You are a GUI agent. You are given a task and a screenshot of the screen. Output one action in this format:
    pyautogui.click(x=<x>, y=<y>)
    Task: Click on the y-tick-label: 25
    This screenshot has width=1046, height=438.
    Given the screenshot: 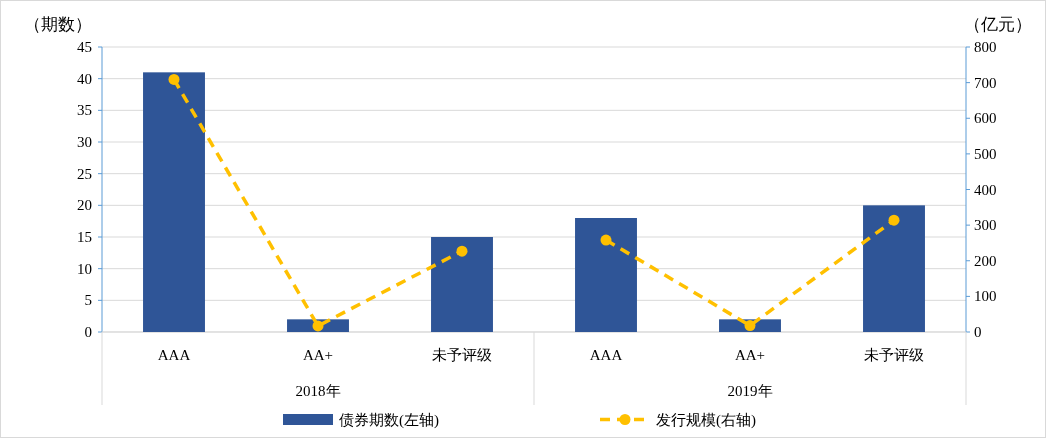 What is the action you would take?
    pyautogui.click(x=84, y=173)
    